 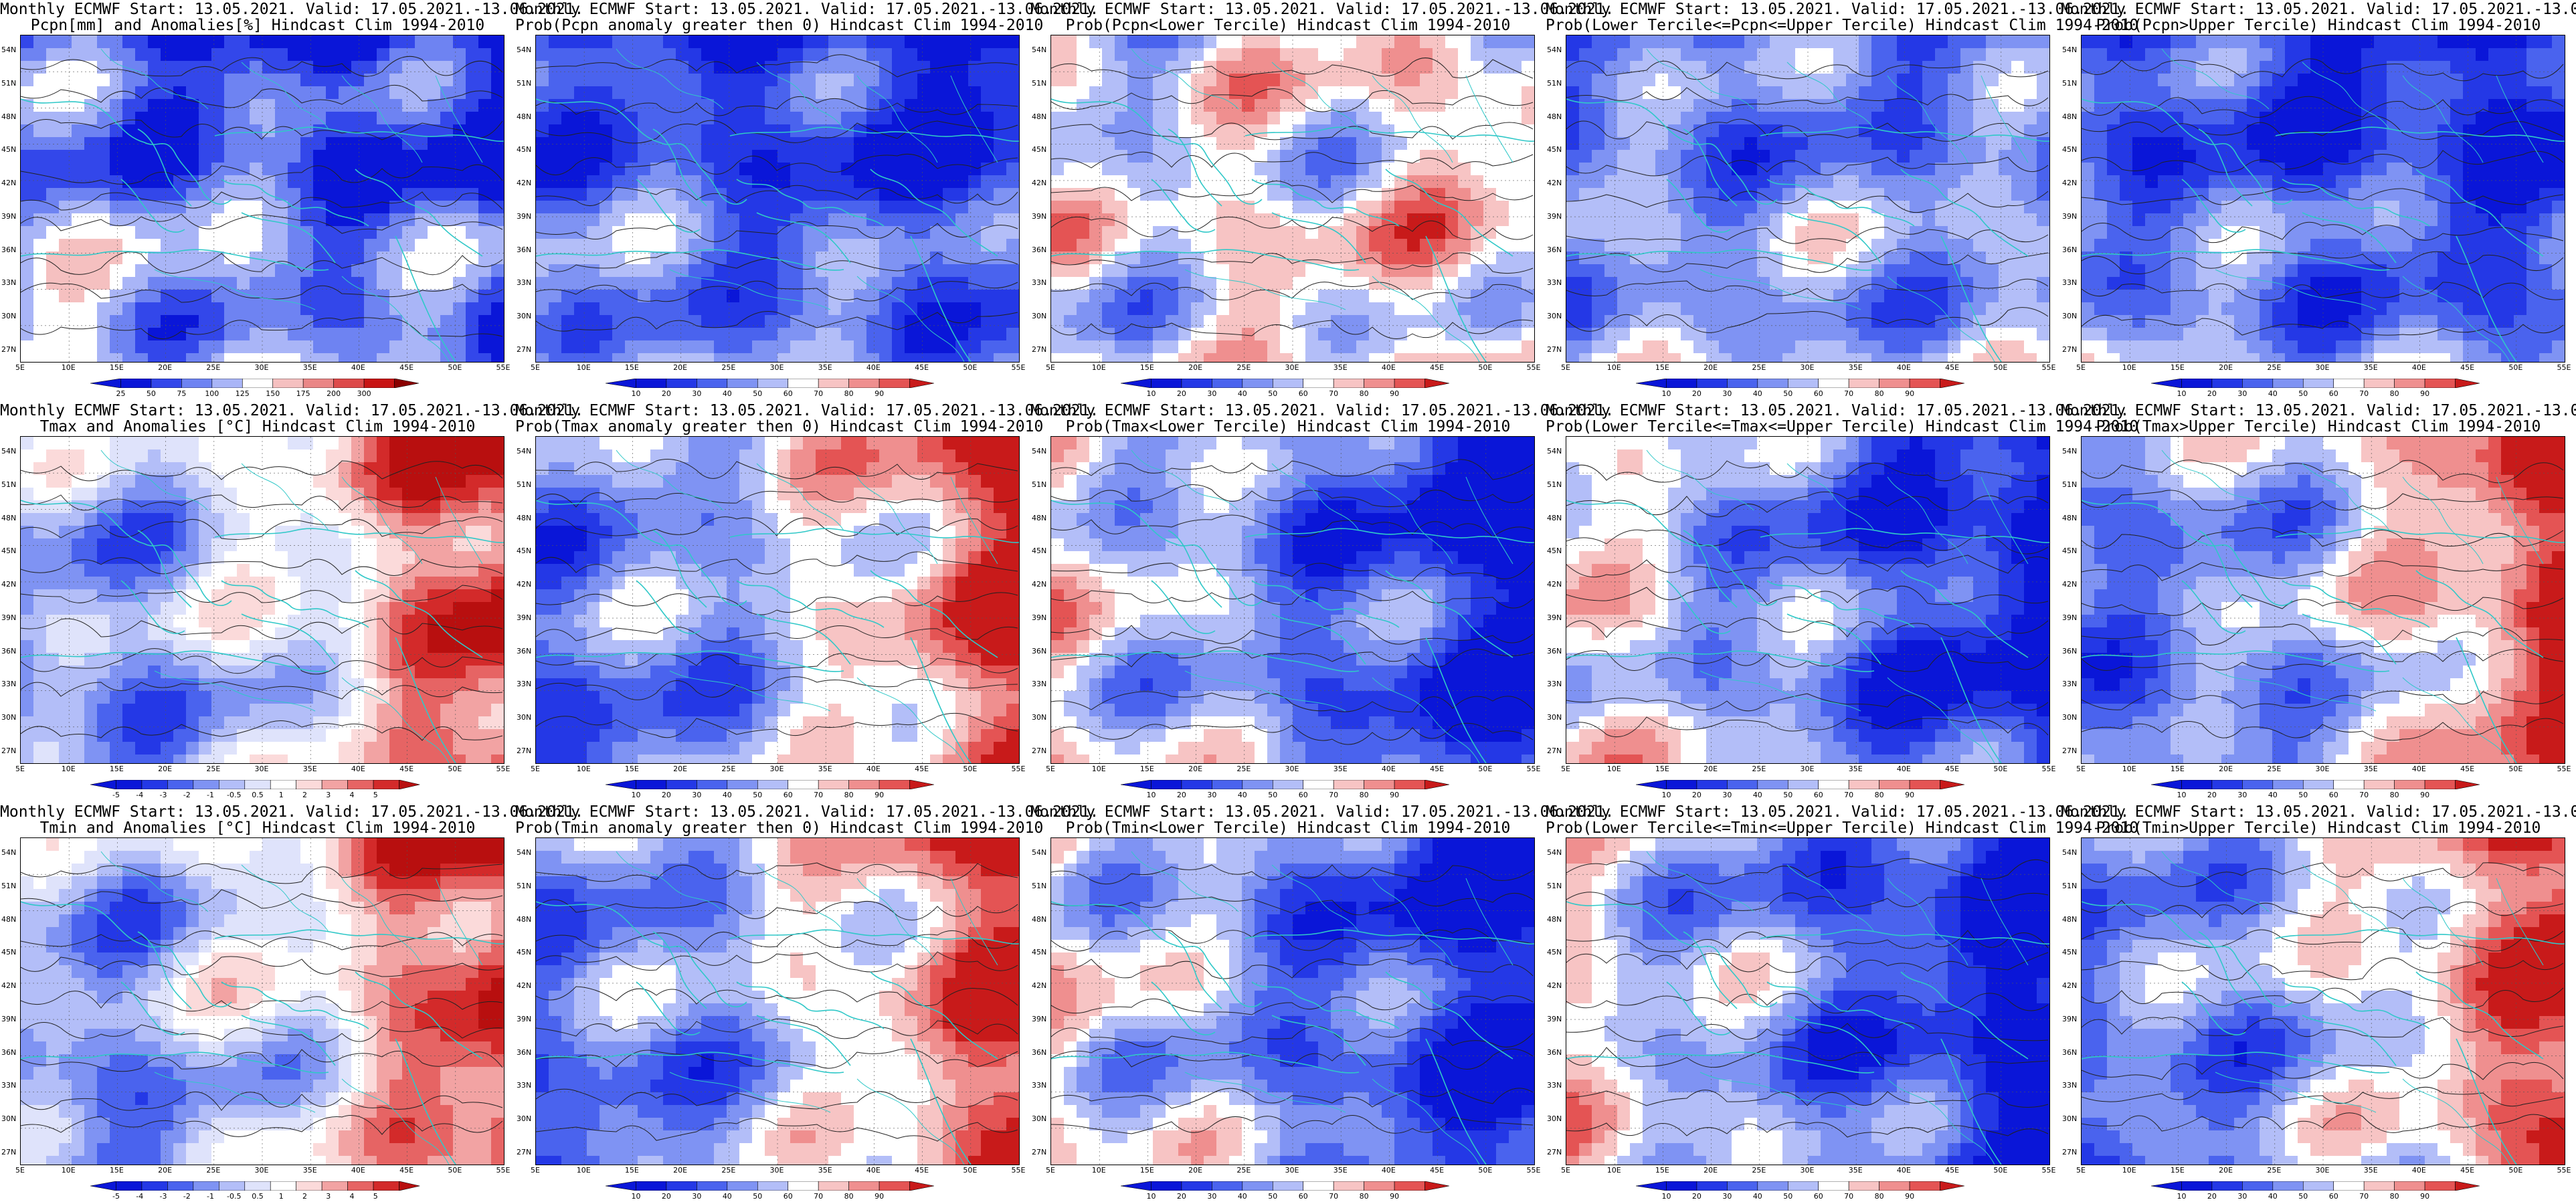 I want to click on lat-label: 51N, so click(x=1039, y=83).